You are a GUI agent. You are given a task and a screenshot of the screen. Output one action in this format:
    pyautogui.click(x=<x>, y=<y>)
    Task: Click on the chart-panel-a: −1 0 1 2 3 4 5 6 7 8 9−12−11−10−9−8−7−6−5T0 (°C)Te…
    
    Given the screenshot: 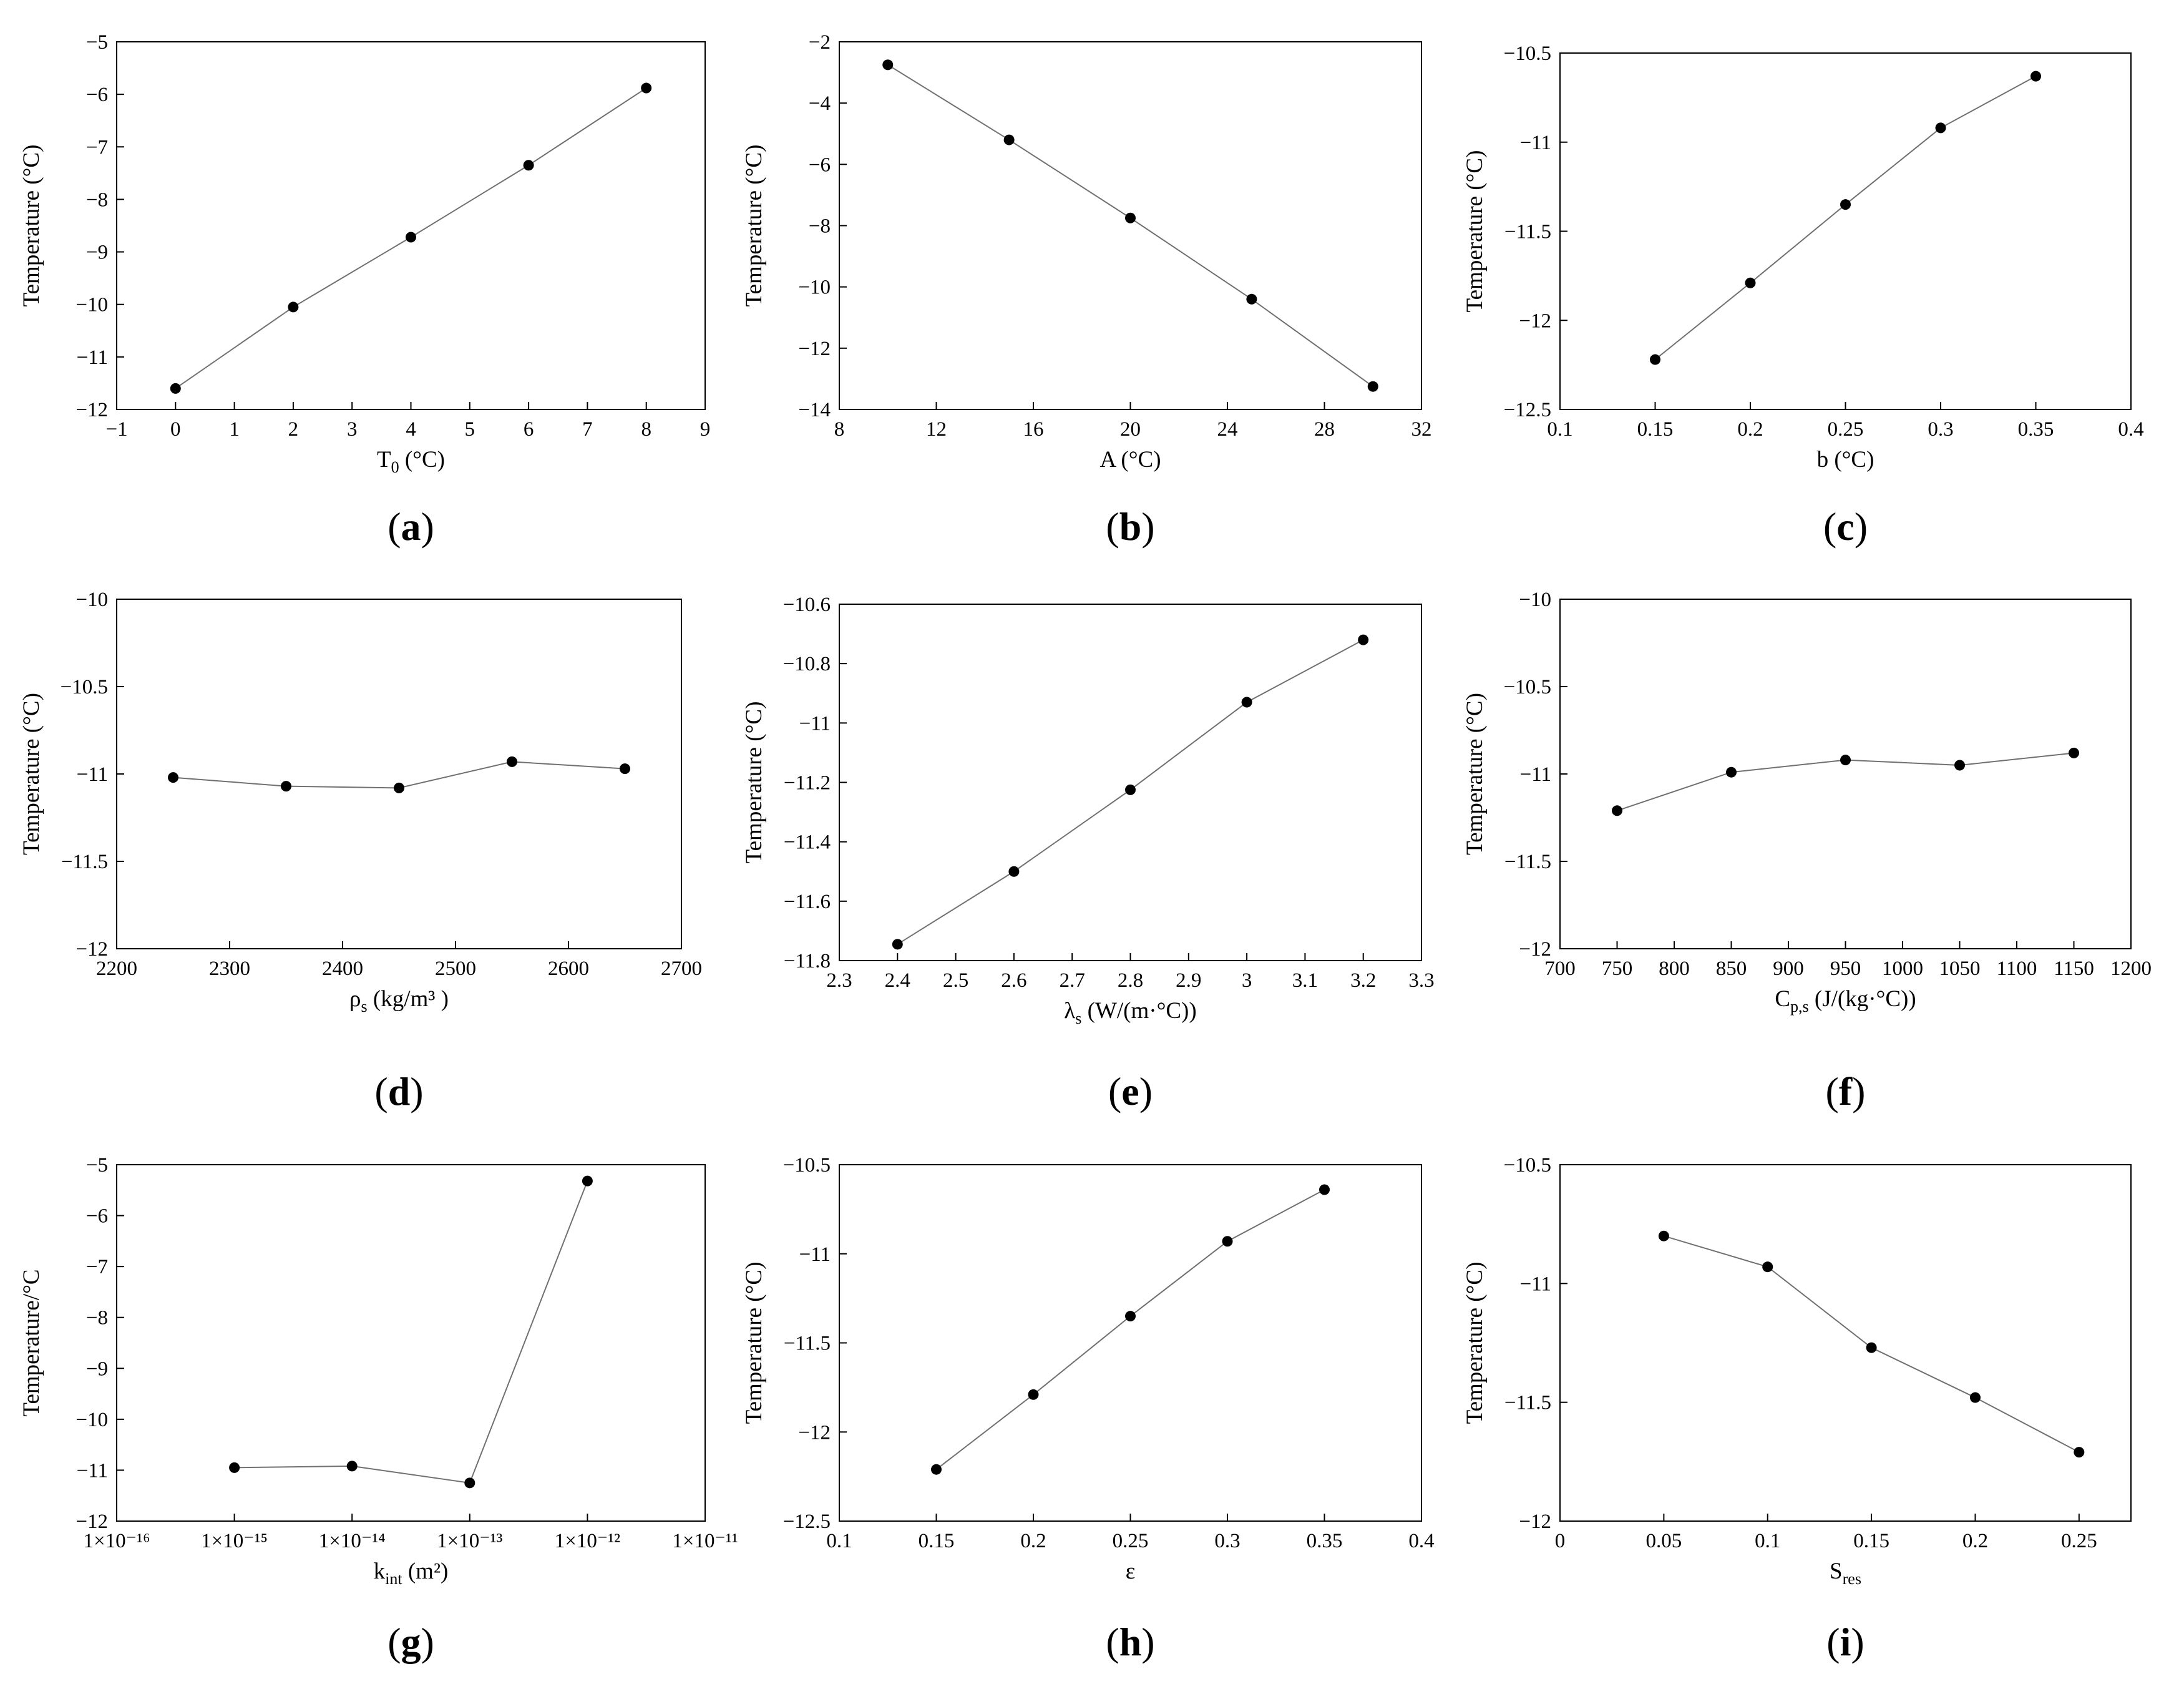 What is the action you would take?
    pyautogui.click(x=364, y=253)
    